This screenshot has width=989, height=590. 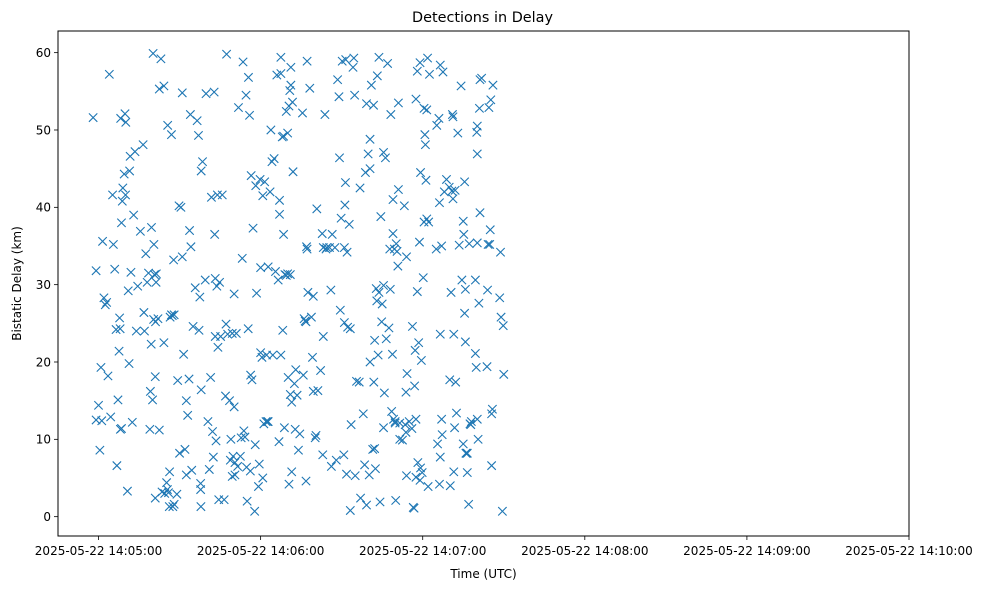 What do you see at coordinates (584, 551) in the screenshot?
I see `x-tick-label: 2025-05-22 14:08:00` at bounding box center [584, 551].